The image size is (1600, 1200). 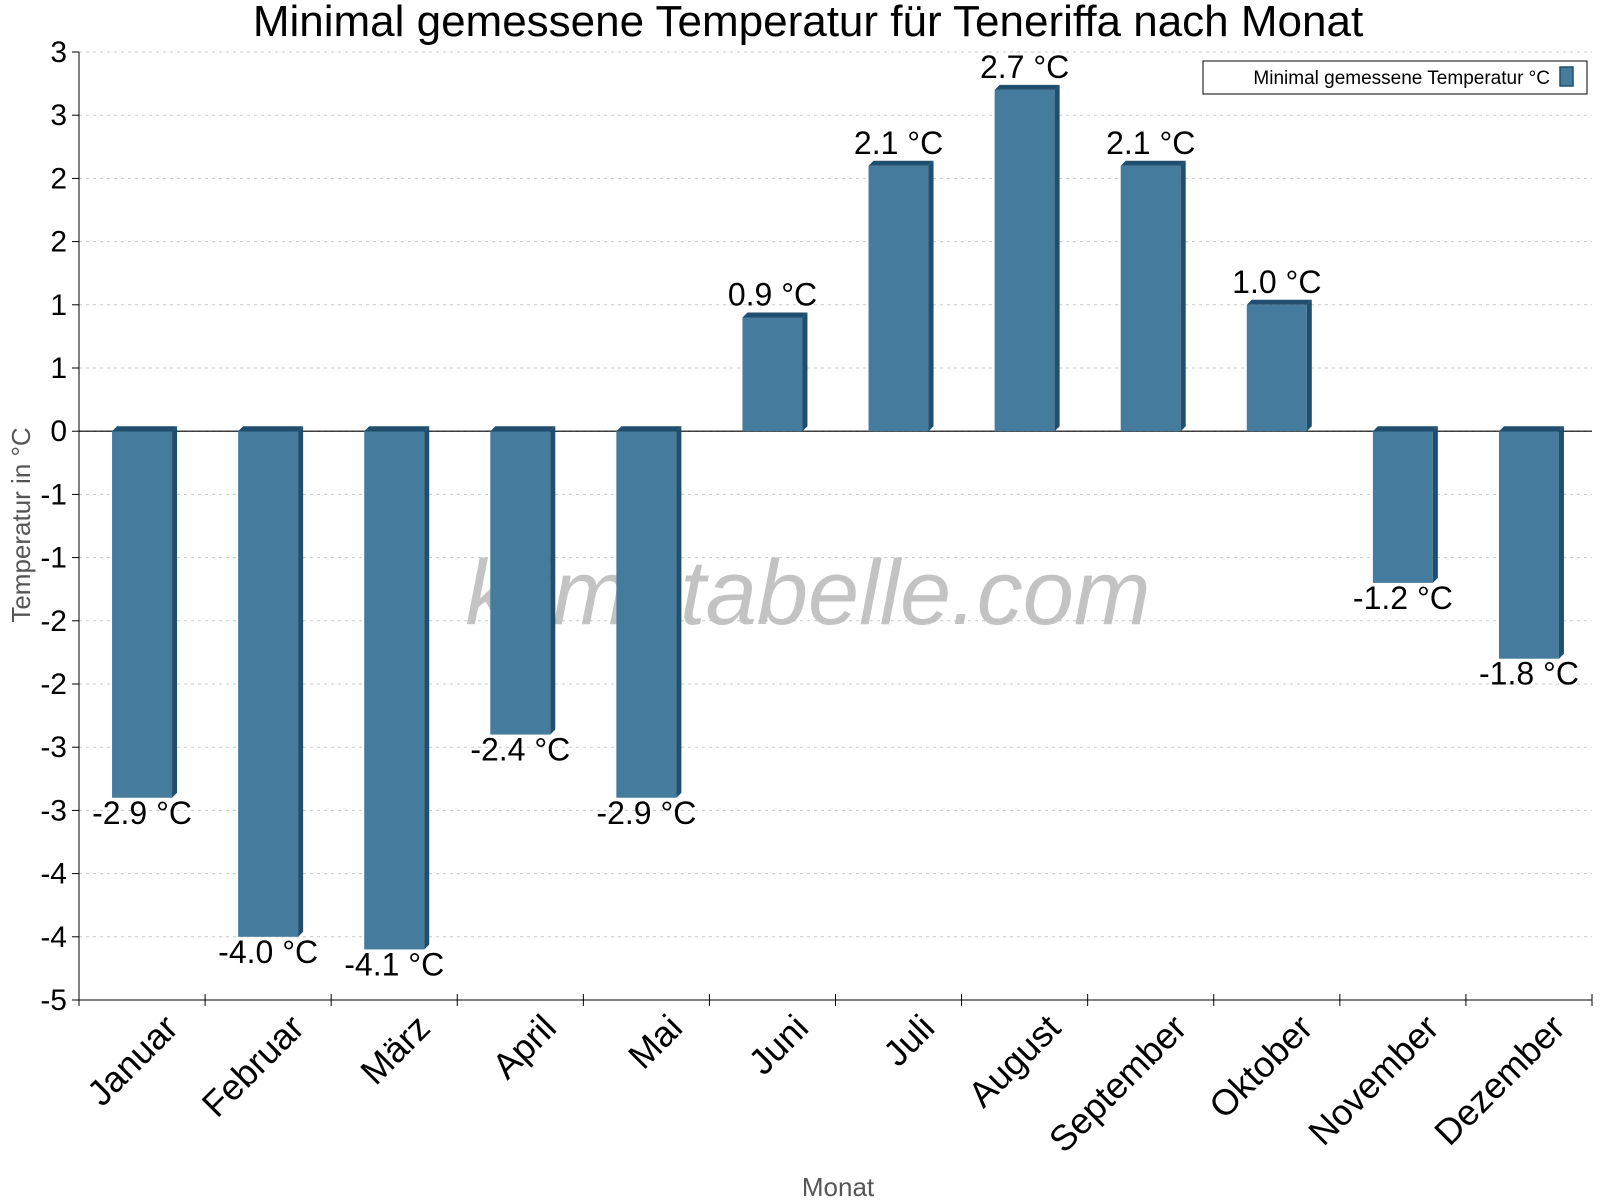 I want to click on y-tick-labels: 3 3 2 2 1 1 0 -1 -1 -2 -2 -3 -3 -4 -4 -5, so click(x=53, y=526).